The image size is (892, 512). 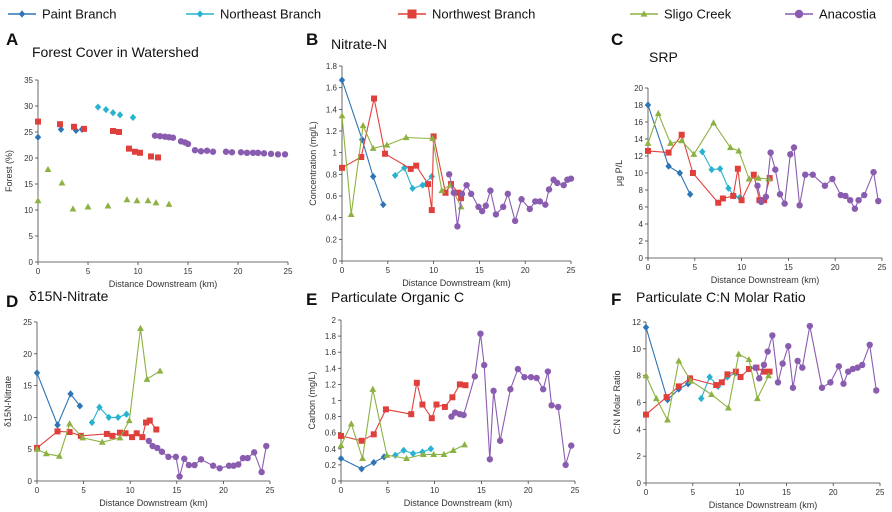 What do you see at coordinates (332, 66) in the screenshot?
I see `y-tick-label: 1.8` at bounding box center [332, 66].